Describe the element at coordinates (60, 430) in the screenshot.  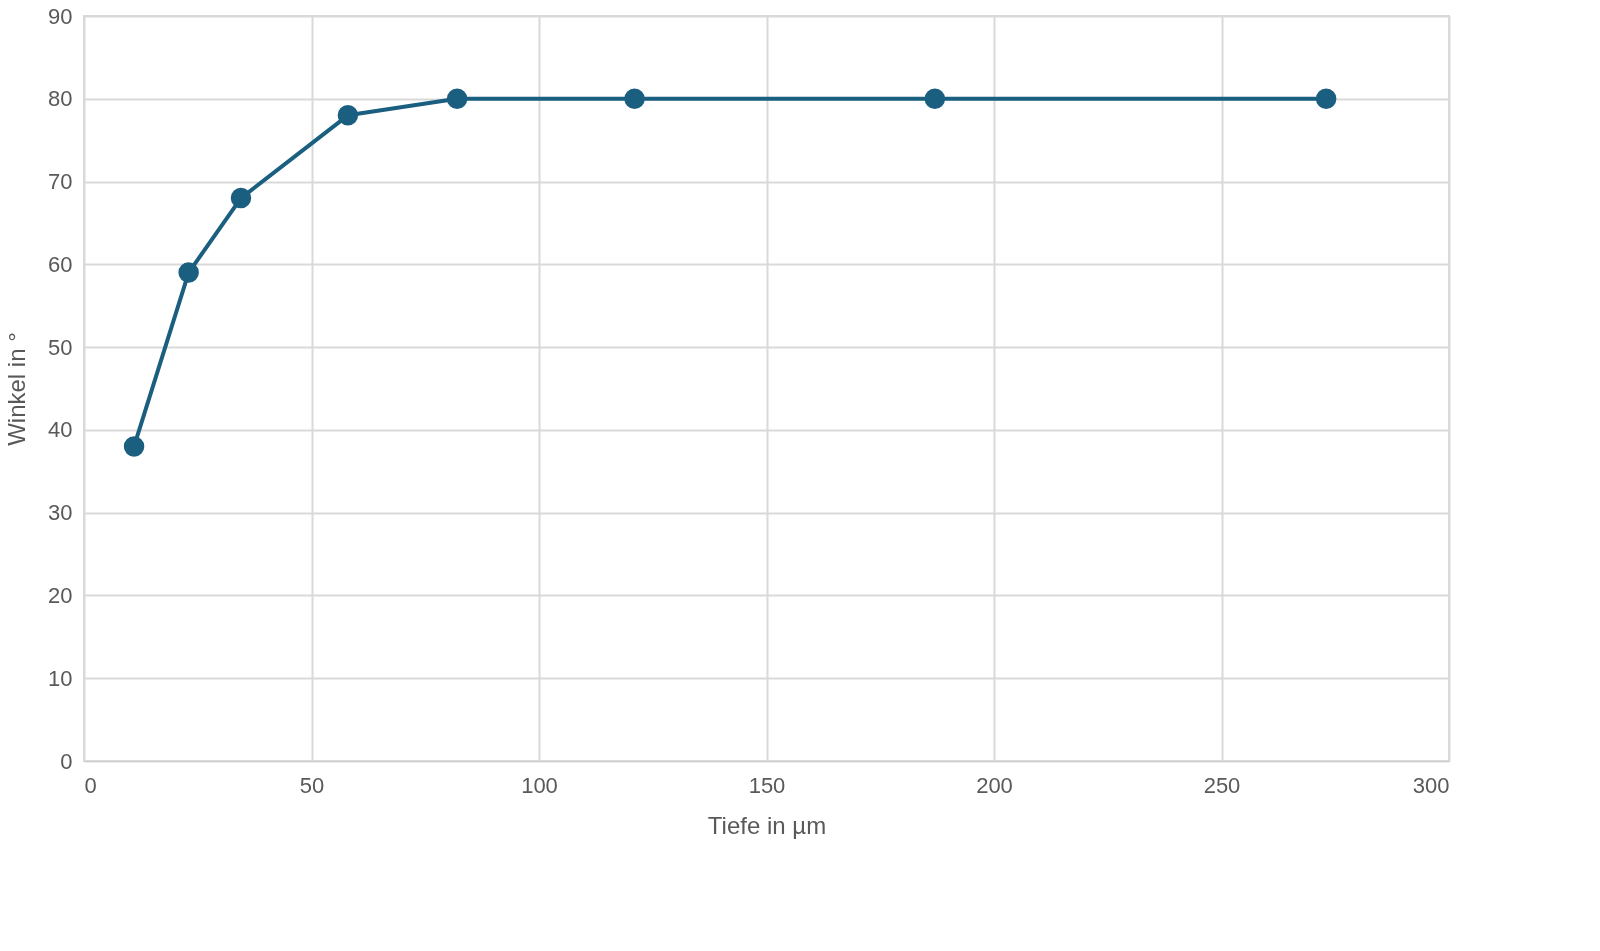
I see `y-tick-label: 40` at that location.